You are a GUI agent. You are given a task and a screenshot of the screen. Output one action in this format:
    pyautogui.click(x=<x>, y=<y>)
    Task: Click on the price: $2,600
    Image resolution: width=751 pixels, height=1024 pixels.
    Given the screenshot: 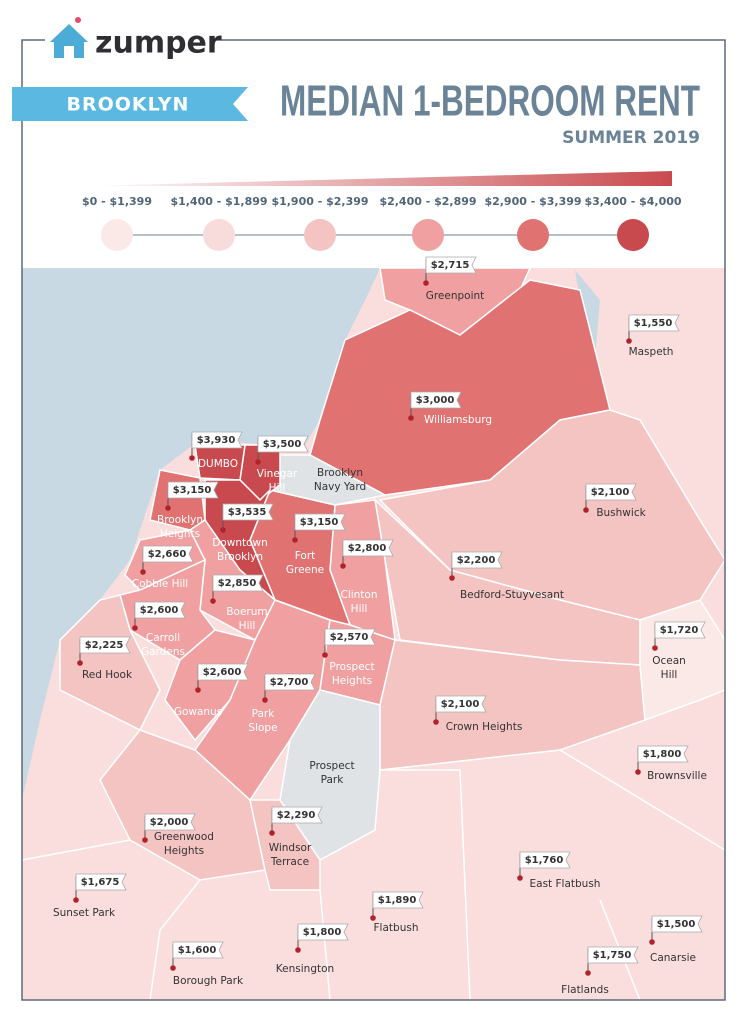 What is the action you would take?
    pyautogui.click(x=159, y=610)
    